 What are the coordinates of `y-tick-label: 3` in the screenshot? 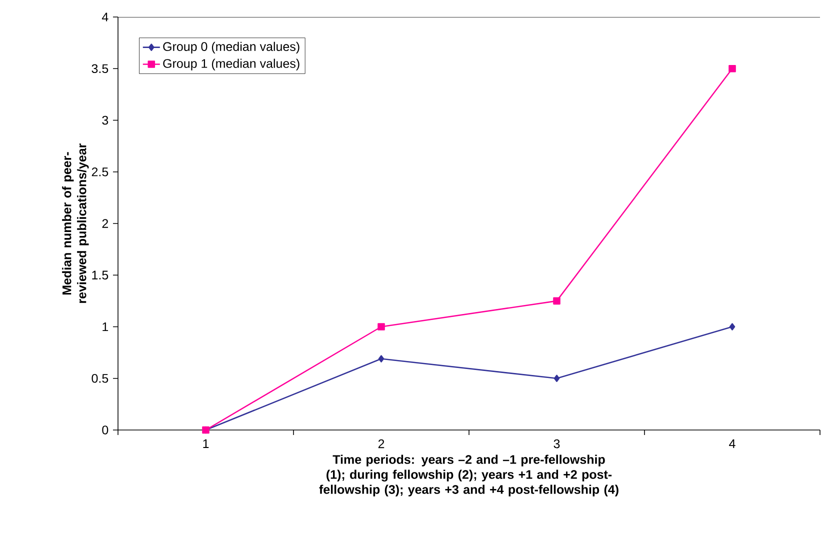 It's located at (105, 120).